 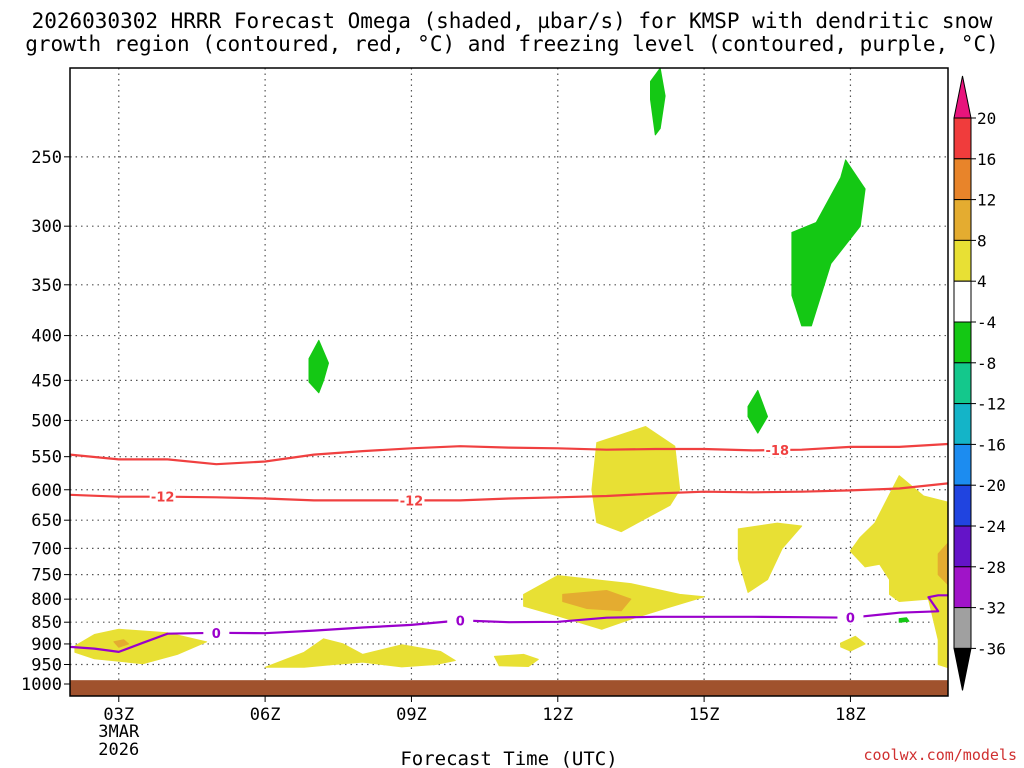 I want to click on colorbar-label: -20, so click(x=991, y=485).